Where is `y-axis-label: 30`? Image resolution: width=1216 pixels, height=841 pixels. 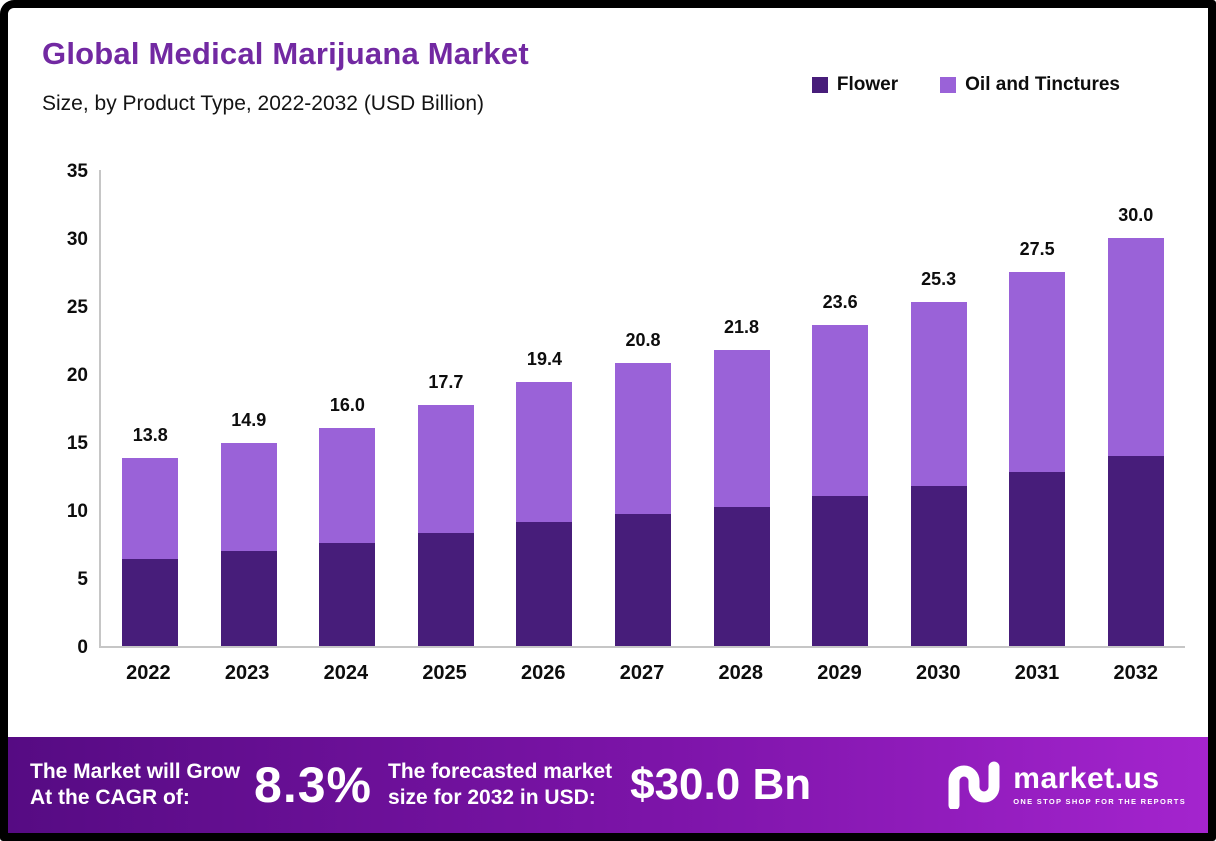 y-axis-label: 30 is located at coordinates (77, 239).